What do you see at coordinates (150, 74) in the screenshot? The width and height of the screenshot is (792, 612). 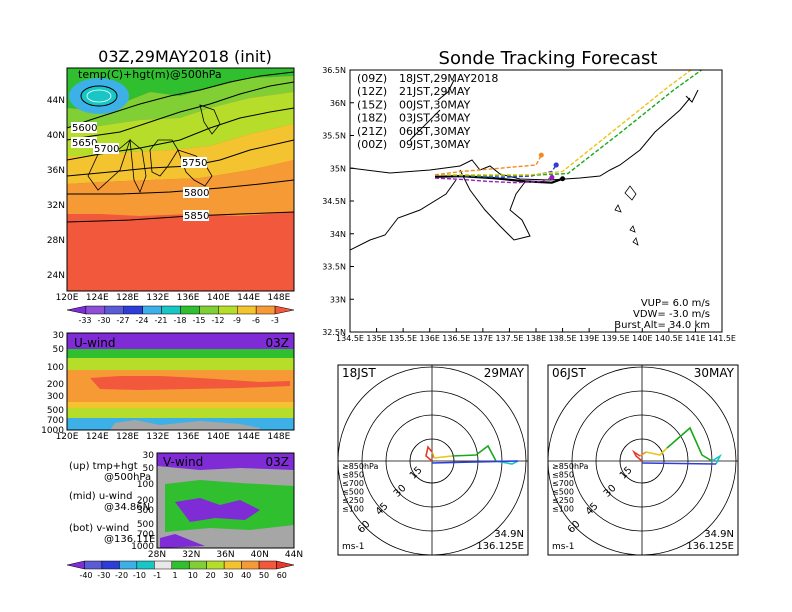 I see `map500-label: temp(C)+hgt(m)@500hPa` at bounding box center [150, 74].